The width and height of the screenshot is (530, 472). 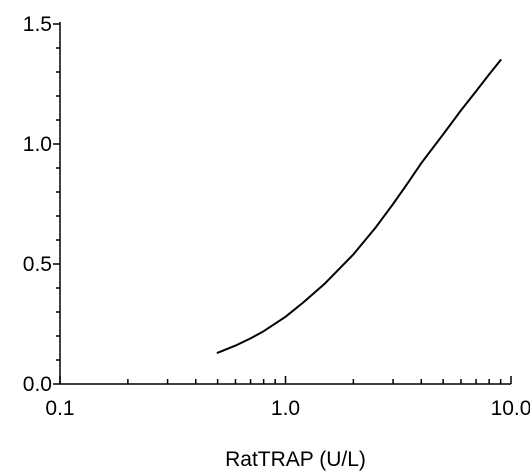 What do you see at coordinates (37, 384) in the screenshot?
I see `y-tick-label: 0.0` at bounding box center [37, 384].